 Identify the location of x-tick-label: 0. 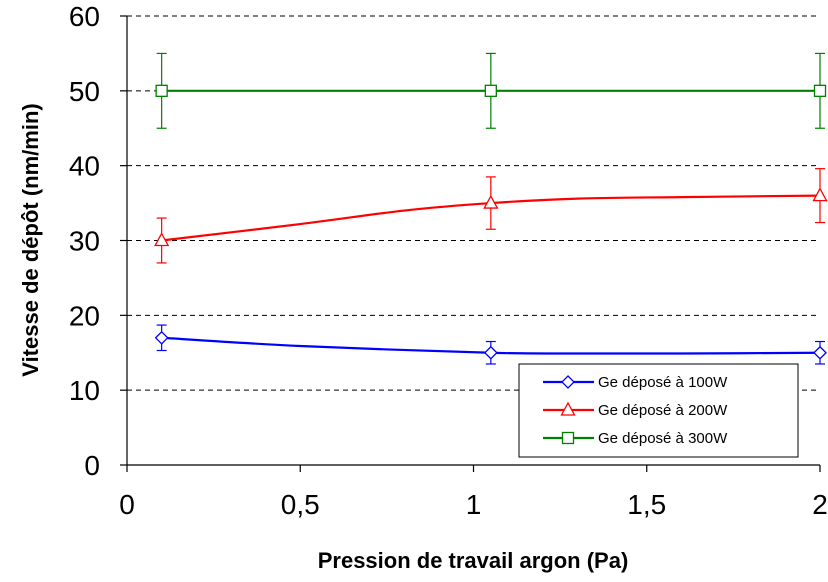
(127, 504).